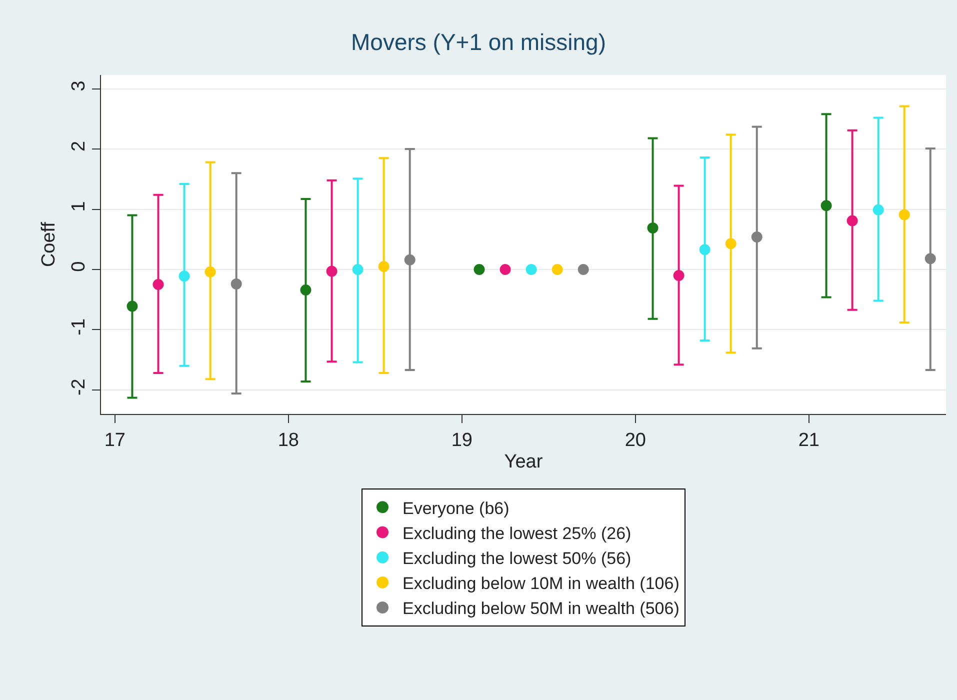  I want to click on x-tick-label: 21, so click(809, 440).